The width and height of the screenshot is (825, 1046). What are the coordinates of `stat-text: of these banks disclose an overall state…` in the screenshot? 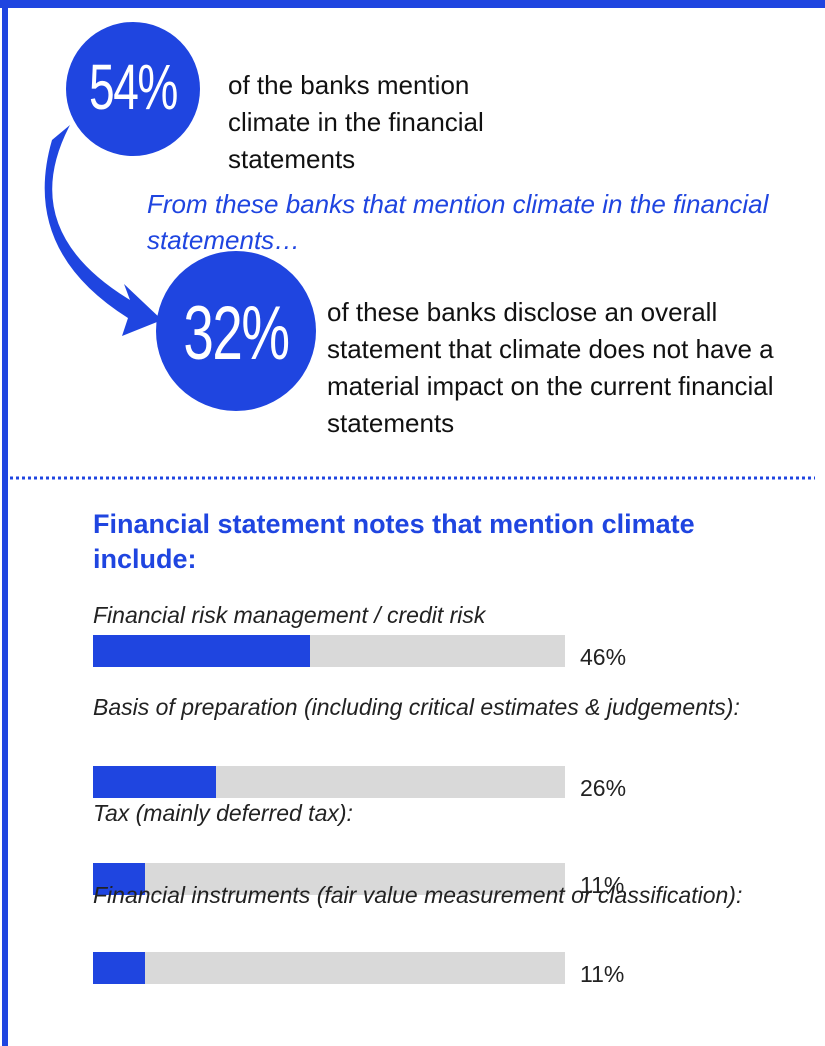 It's located at (550, 367).